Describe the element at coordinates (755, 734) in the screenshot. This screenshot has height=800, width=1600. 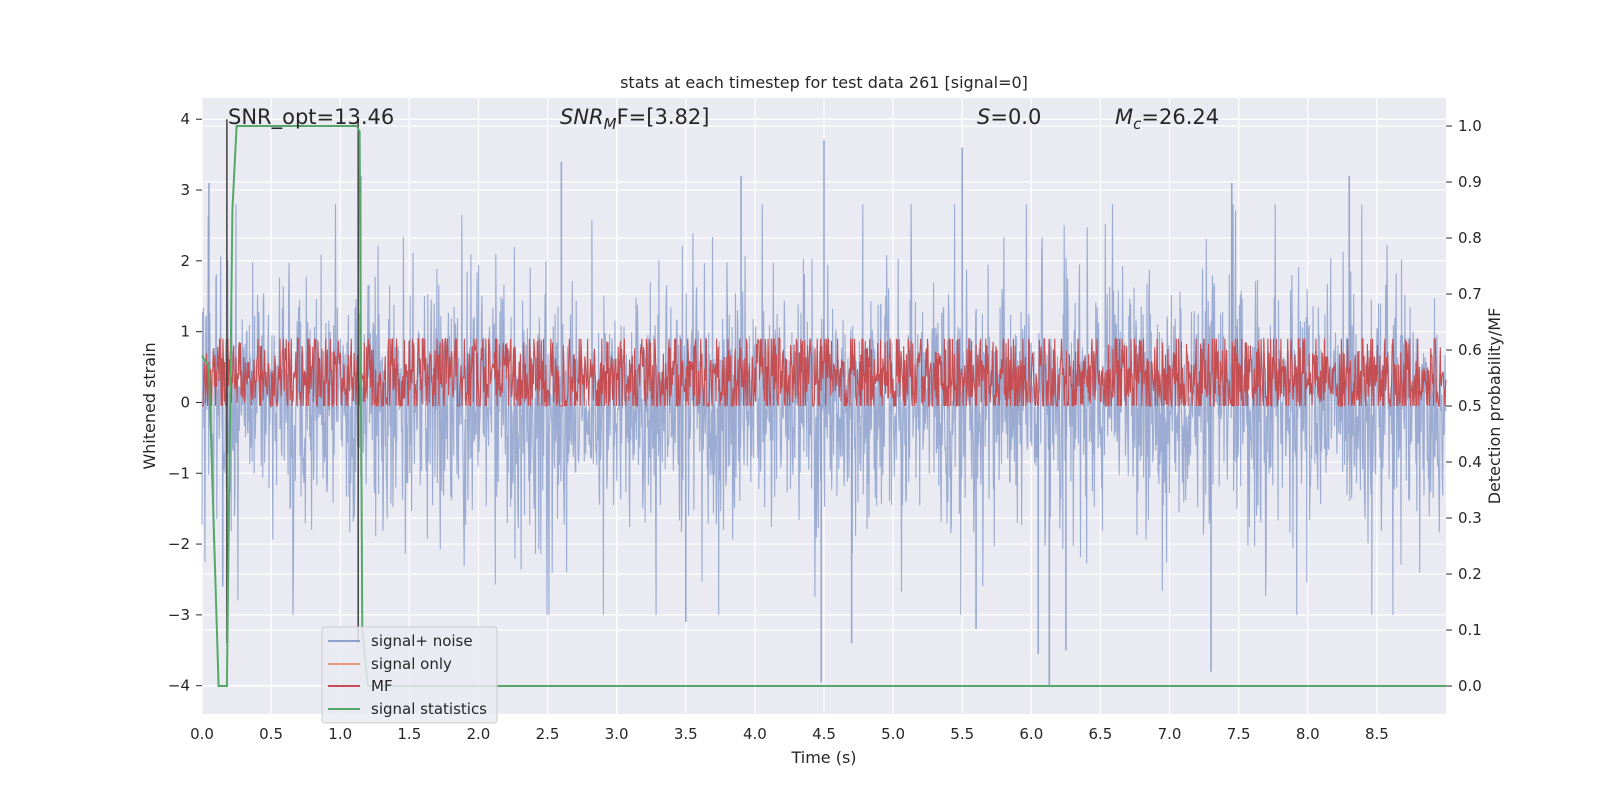
I see `x-tick-label: 4.0` at that location.